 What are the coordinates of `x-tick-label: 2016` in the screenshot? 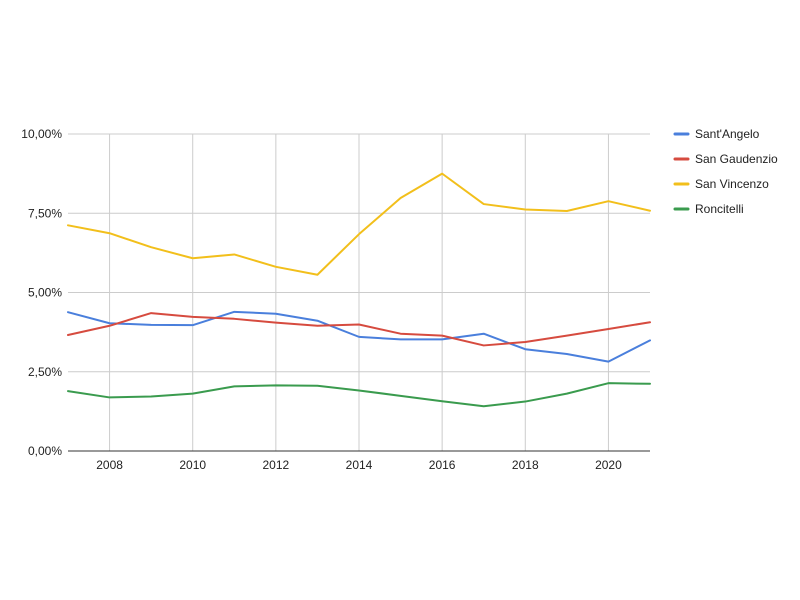 It's located at (442, 465).